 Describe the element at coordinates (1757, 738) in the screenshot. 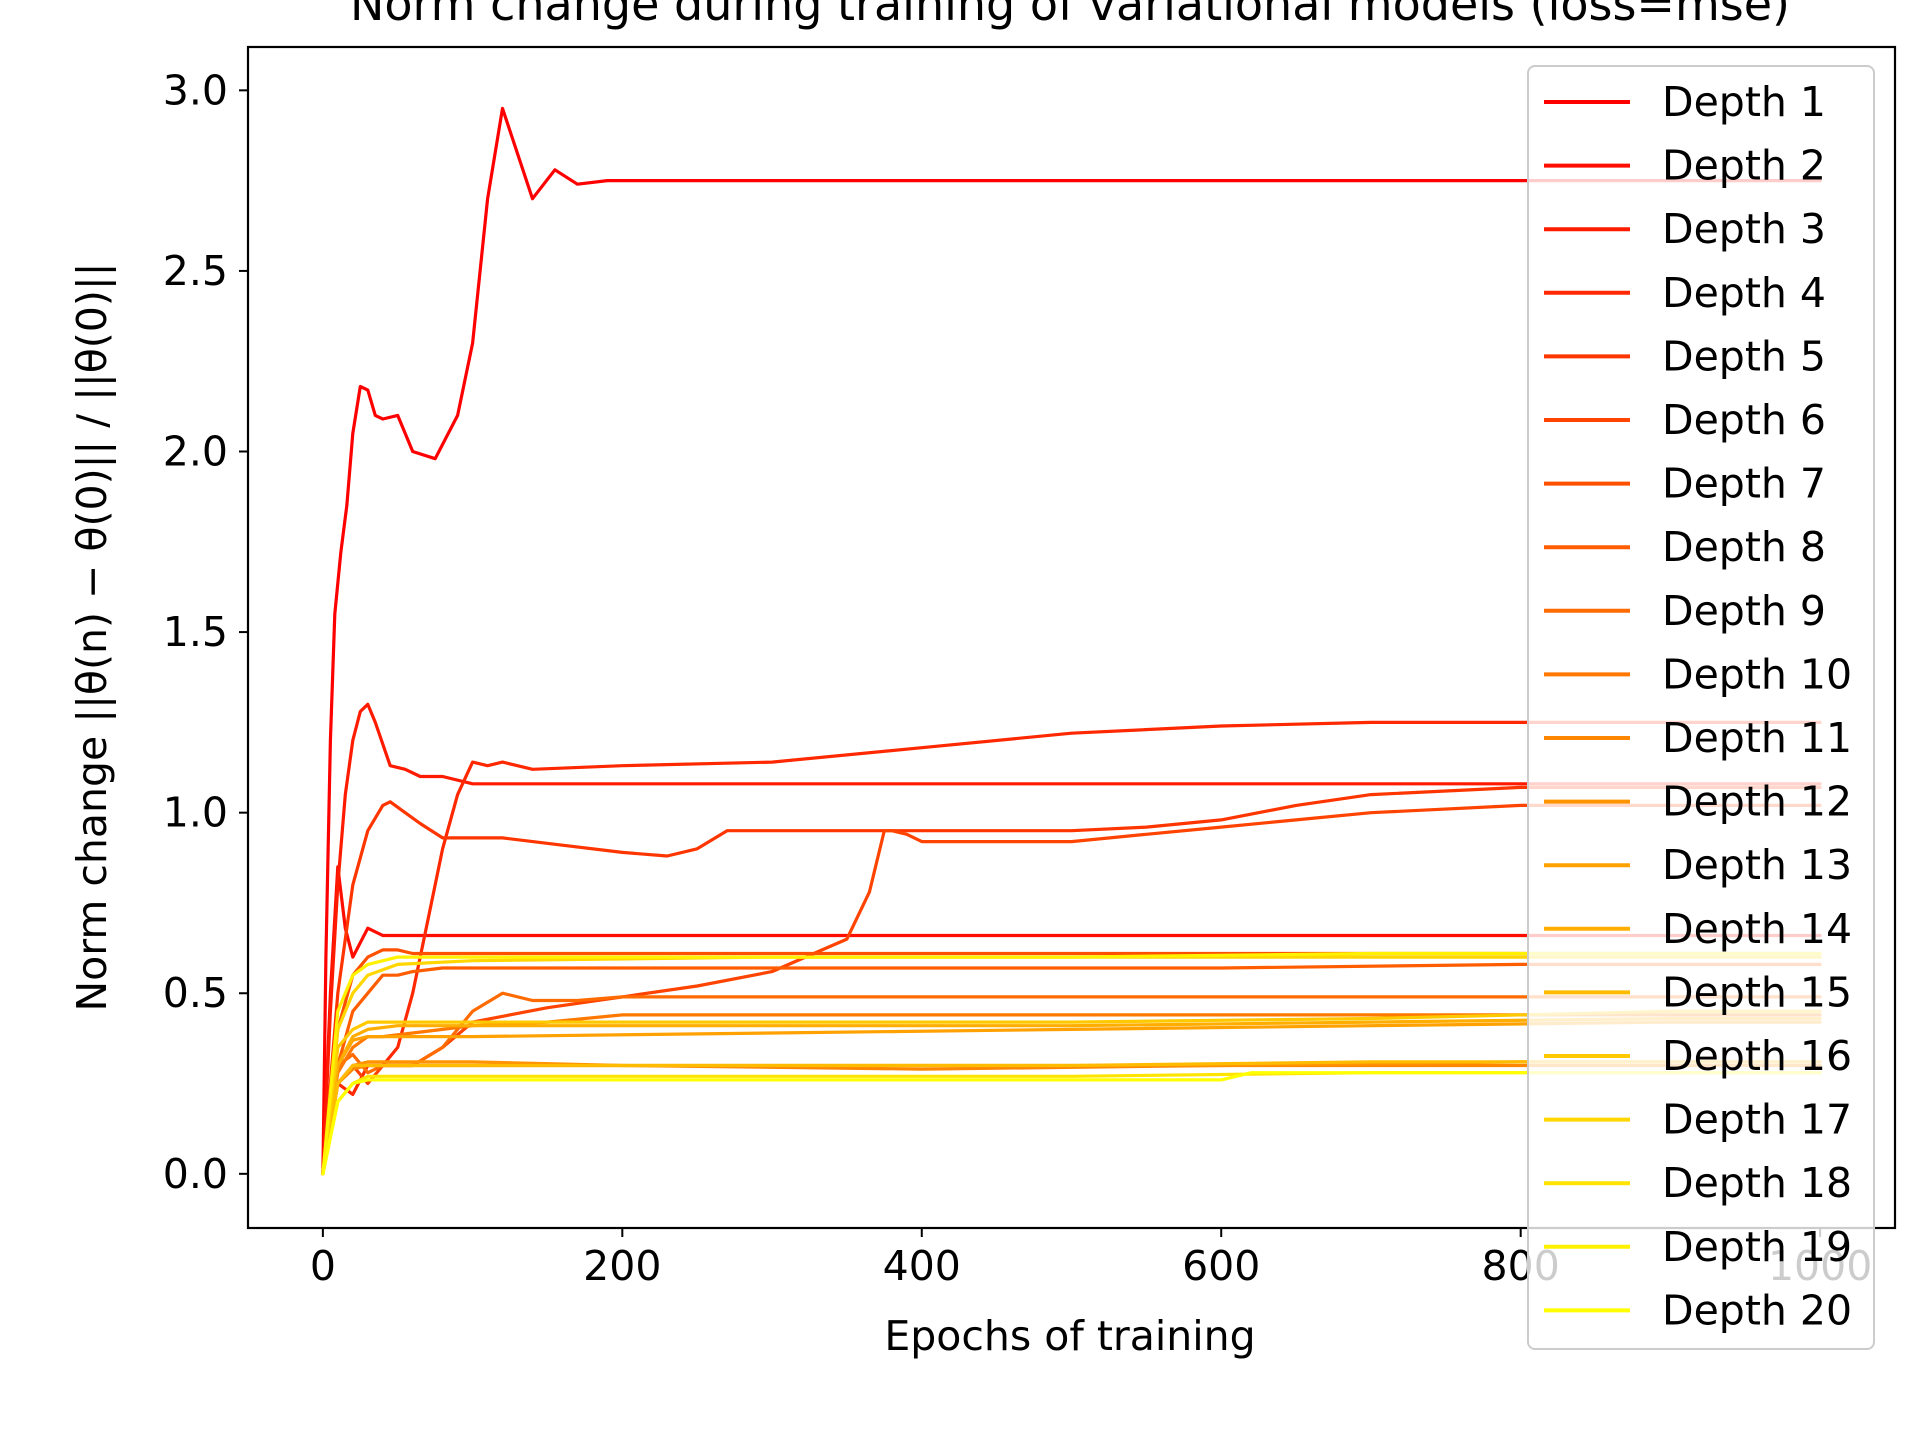

I see `legend-label-depth-11: Depth 11` at that location.